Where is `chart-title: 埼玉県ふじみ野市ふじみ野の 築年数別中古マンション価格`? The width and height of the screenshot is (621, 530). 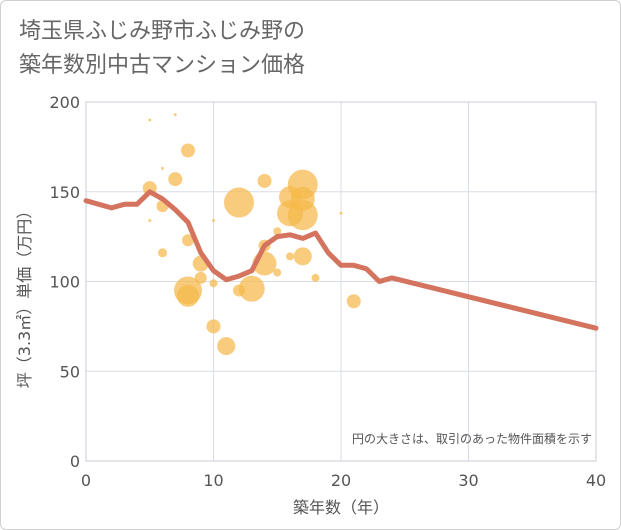
chart-title: 埼玉県ふじみ野市ふじみ野の 築年数別中古マンション価格 is located at coordinates (162, 49).